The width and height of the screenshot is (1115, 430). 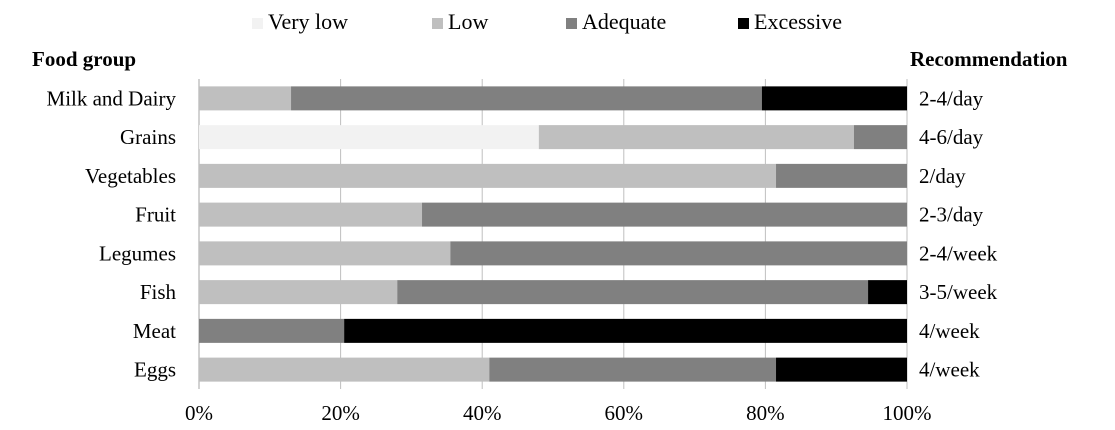 I want to click on bar-milk-and-dairy-adequate, so click(x=526, y=98).